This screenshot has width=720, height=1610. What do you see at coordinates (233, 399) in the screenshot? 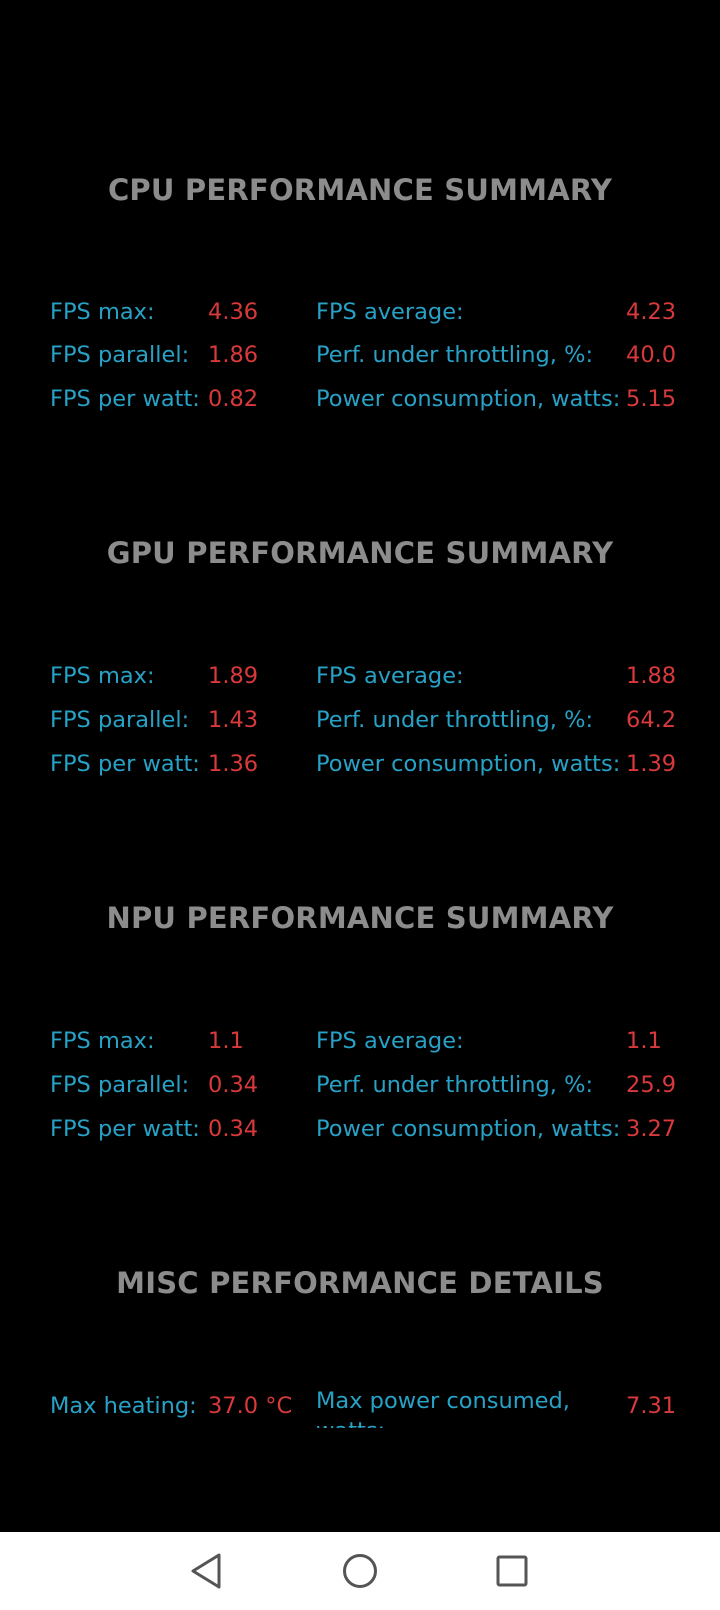
I see `fps-per-watt-value: 0.82` at bounding box center [233, 399].